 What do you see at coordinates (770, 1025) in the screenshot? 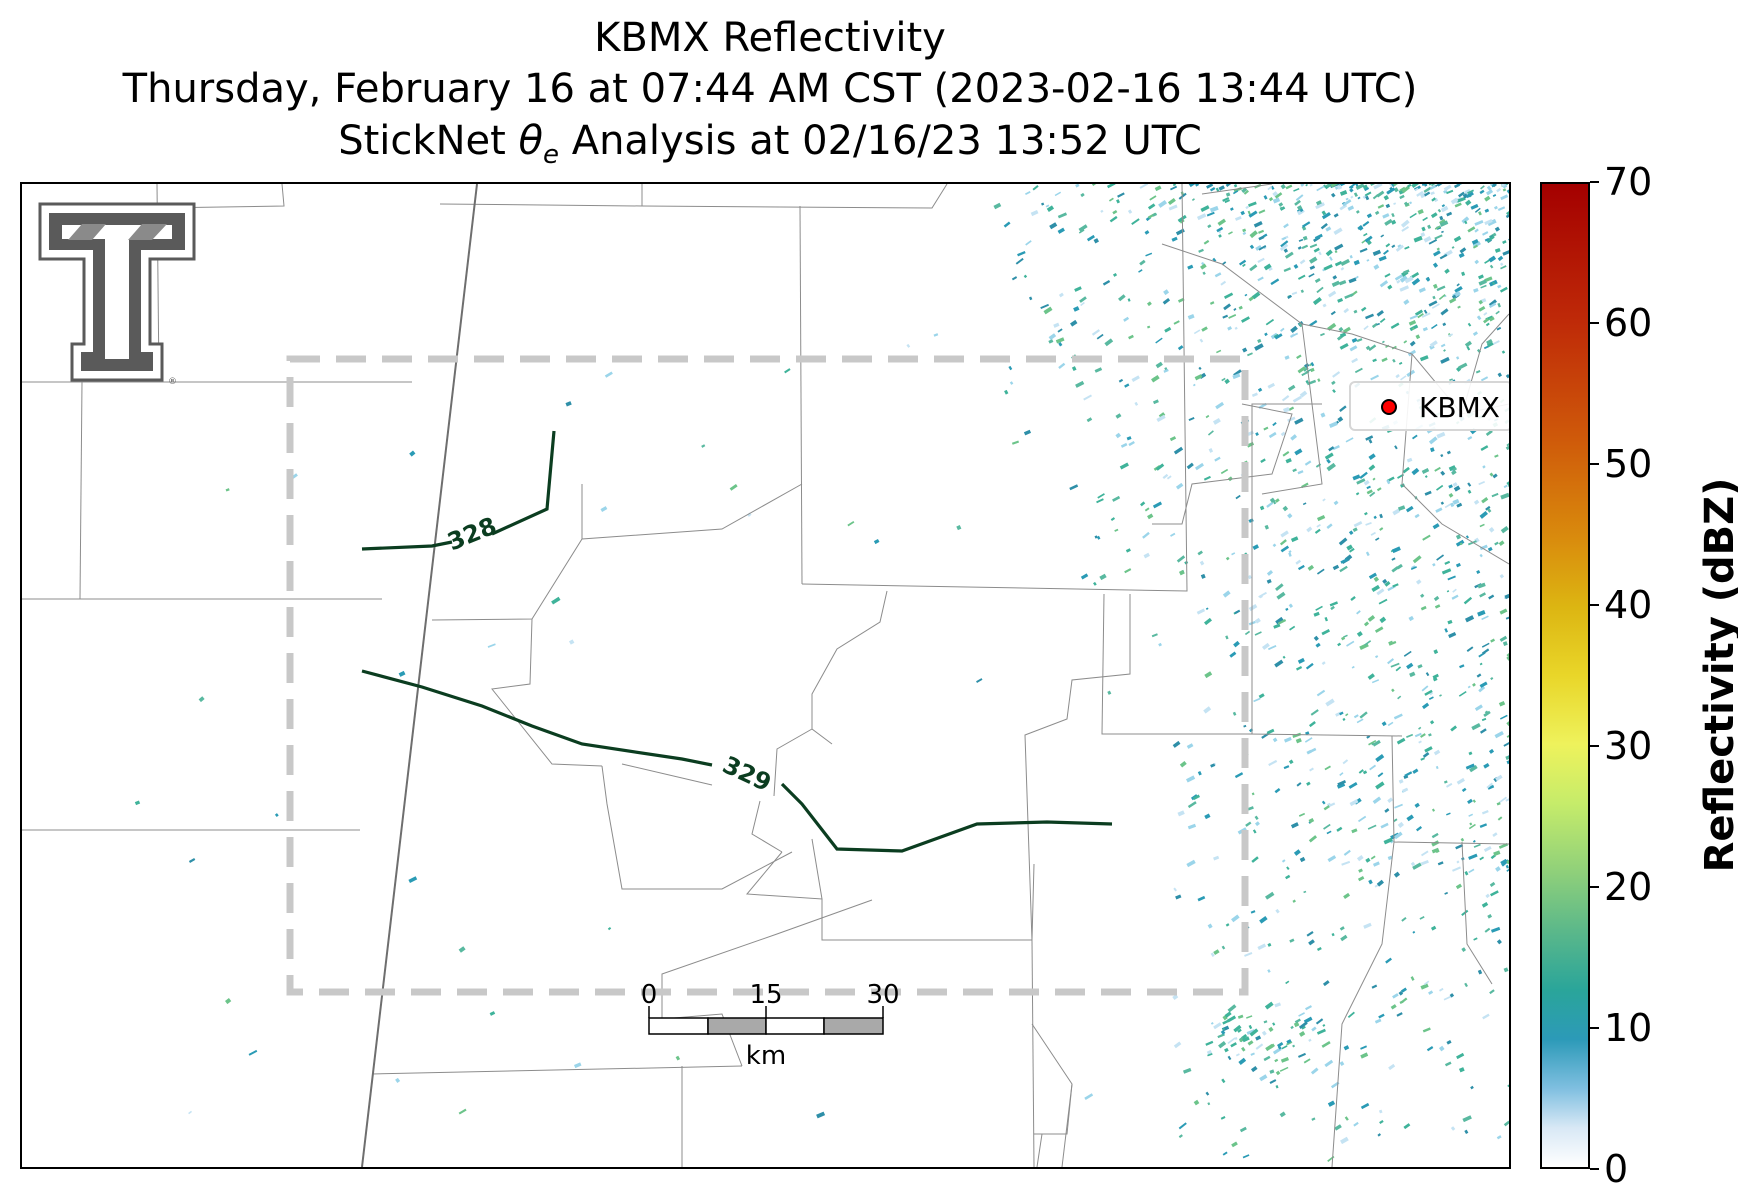
I see `scale-bar: 0 15 30 km` at bounding box center [770, 1025].